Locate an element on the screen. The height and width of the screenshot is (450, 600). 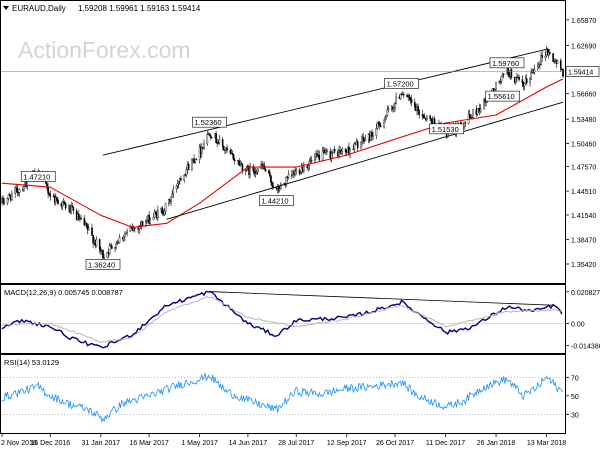
x-tick-label: 2 Nov 2016 is located at coordinates (19, 443).